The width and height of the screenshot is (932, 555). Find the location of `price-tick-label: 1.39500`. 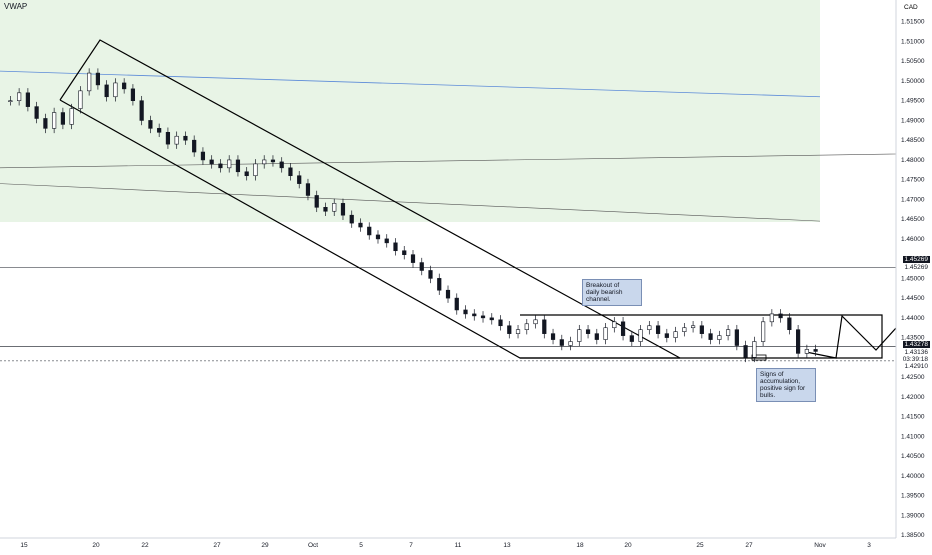

price-tick-label: 1.39500 is located at coordinates (913, 496).